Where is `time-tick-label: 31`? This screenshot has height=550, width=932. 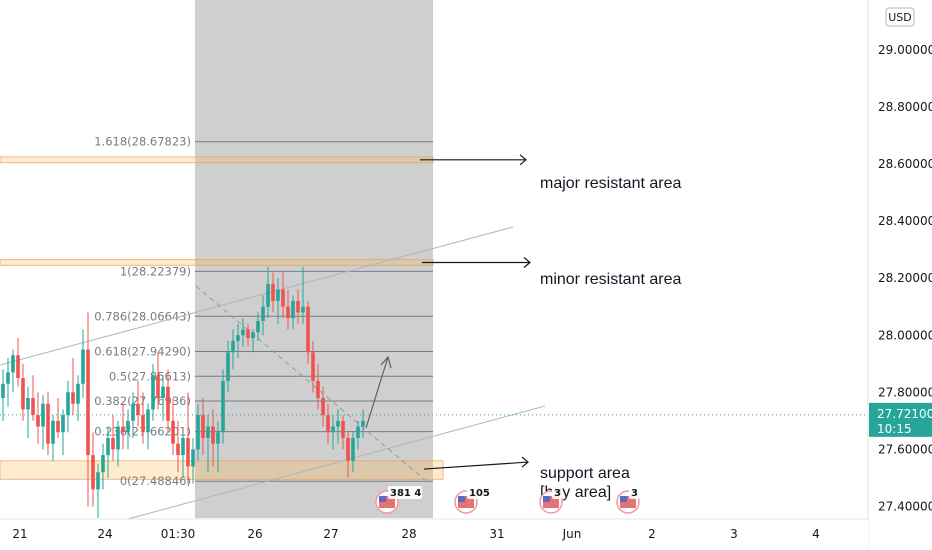 time-tick-label: 31 is located at coordinates (496, 534).